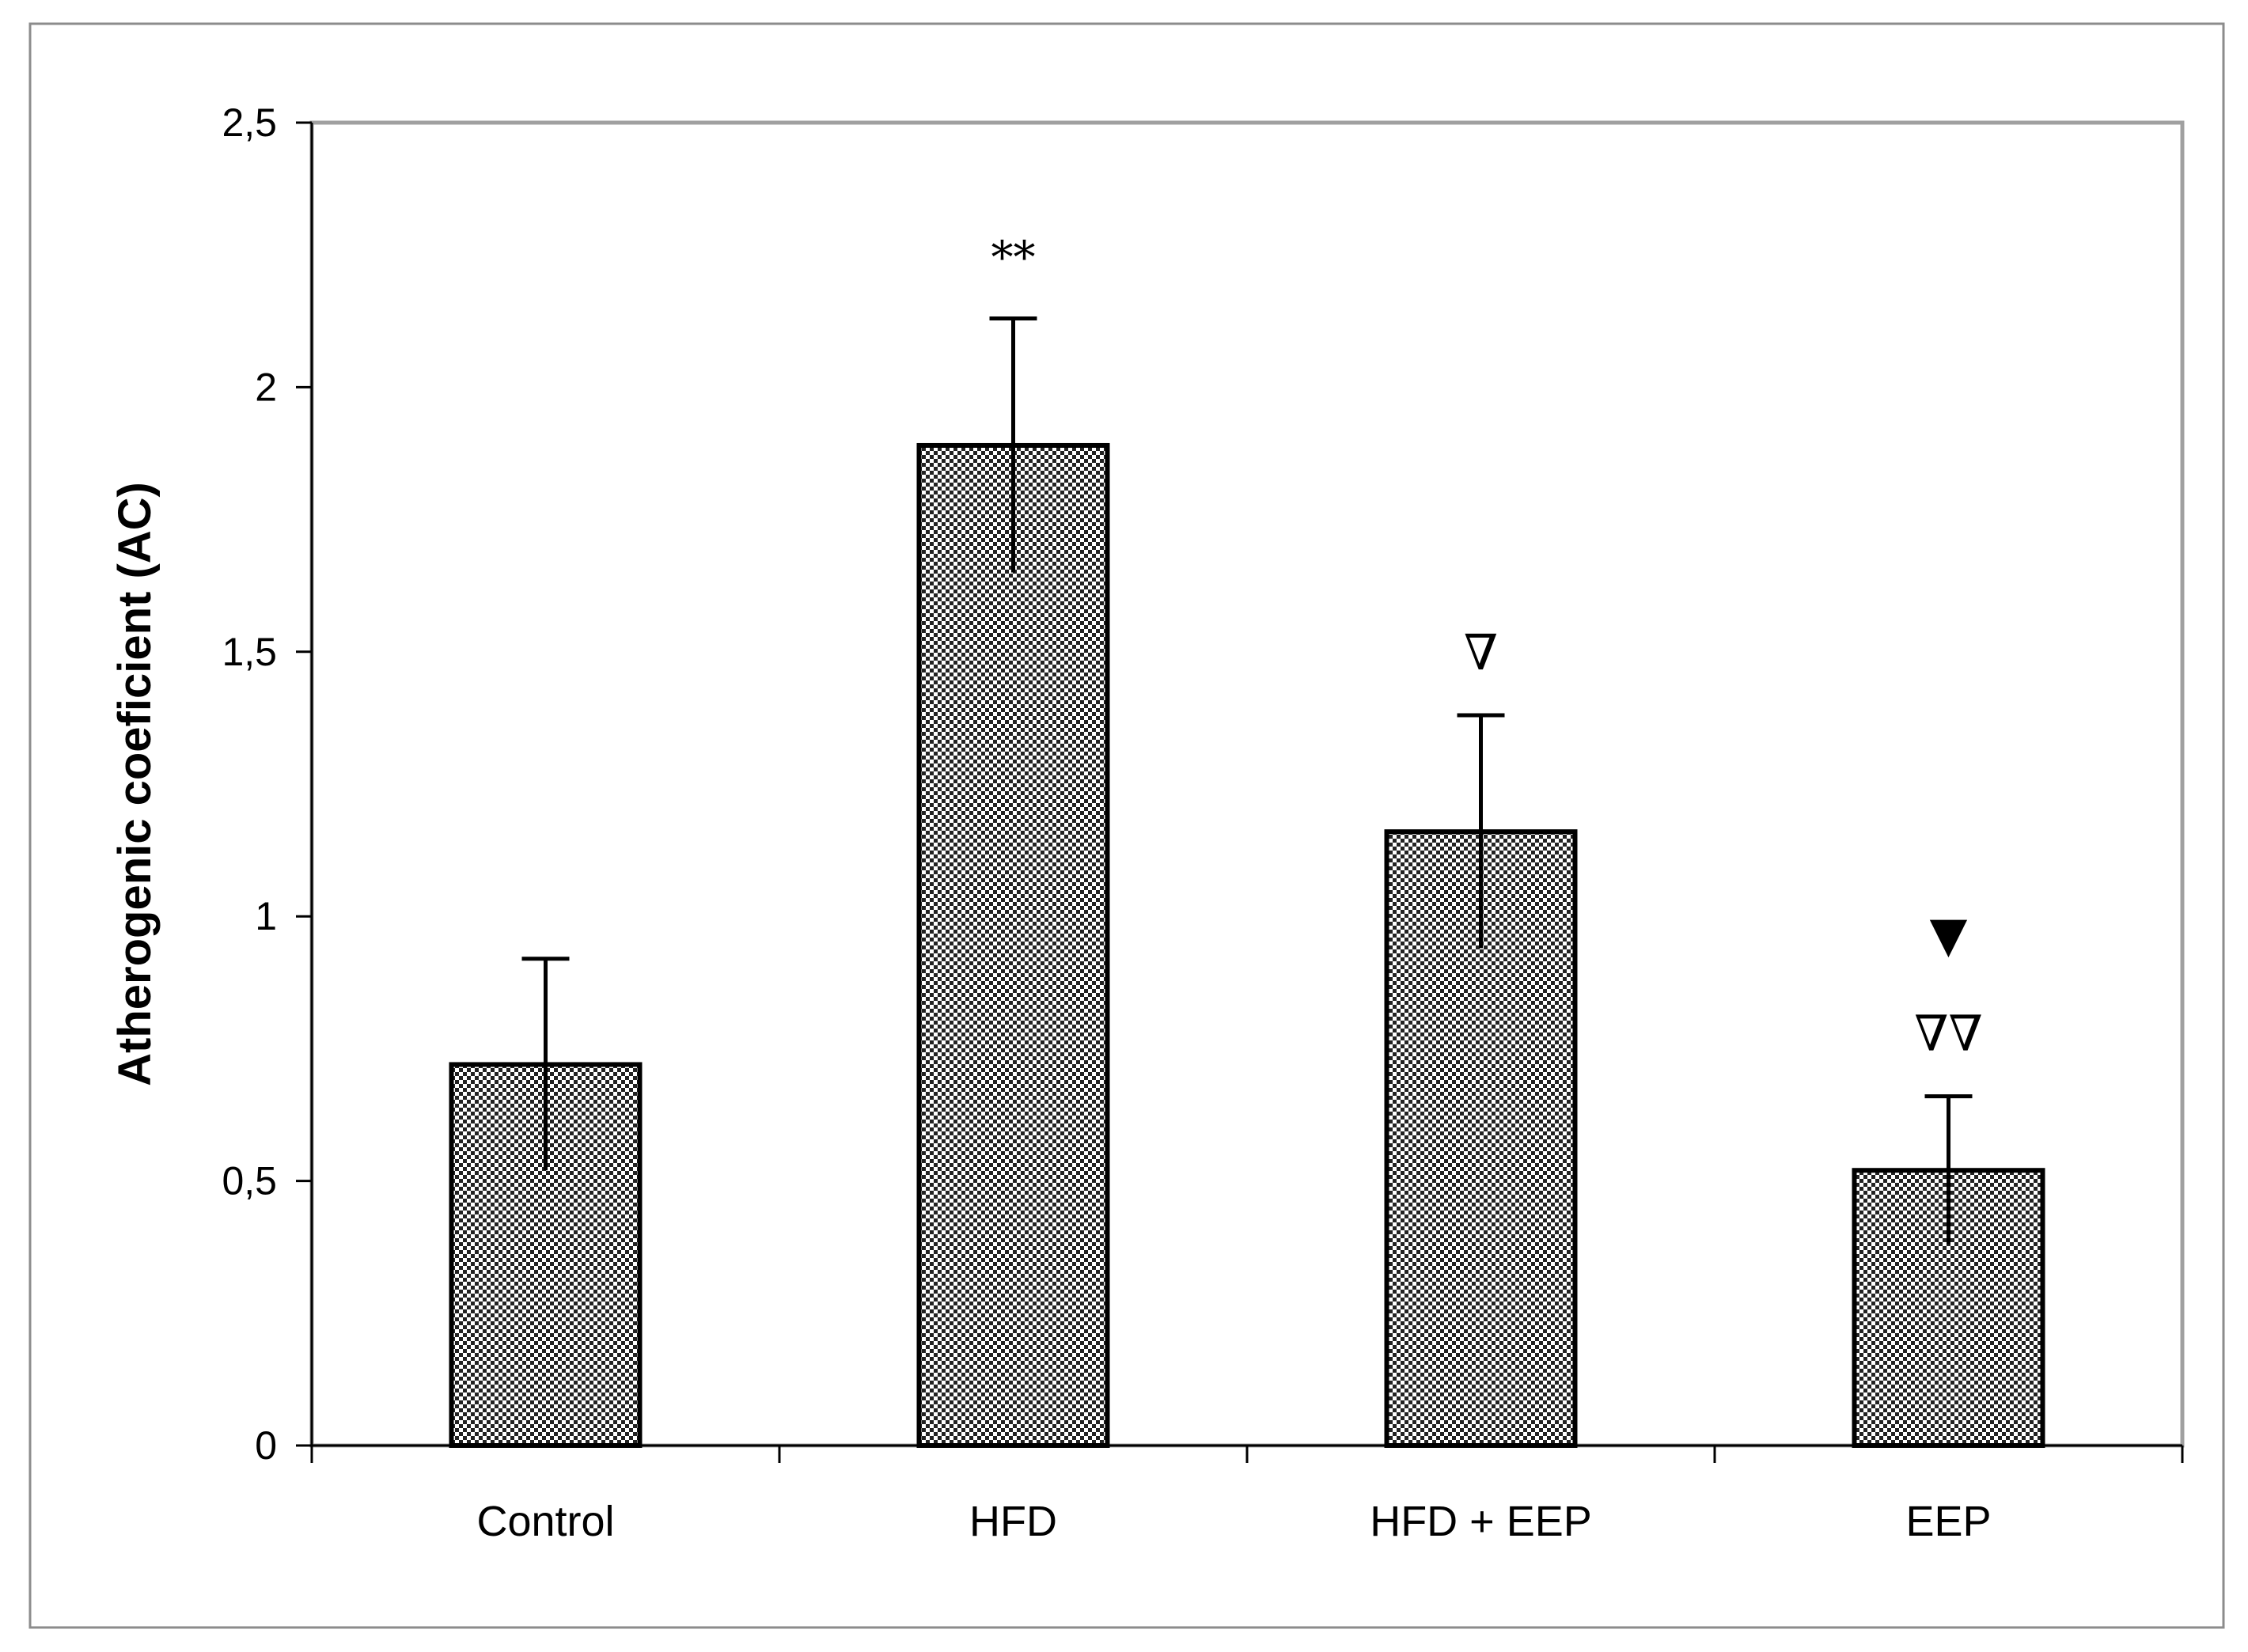 The height and width of the screenshot is (1652, 2248). What do you see at coordinates (266, 1446) in the screenshot?
I see `y-tick-label: 0` at bounding box center [266, 1446].